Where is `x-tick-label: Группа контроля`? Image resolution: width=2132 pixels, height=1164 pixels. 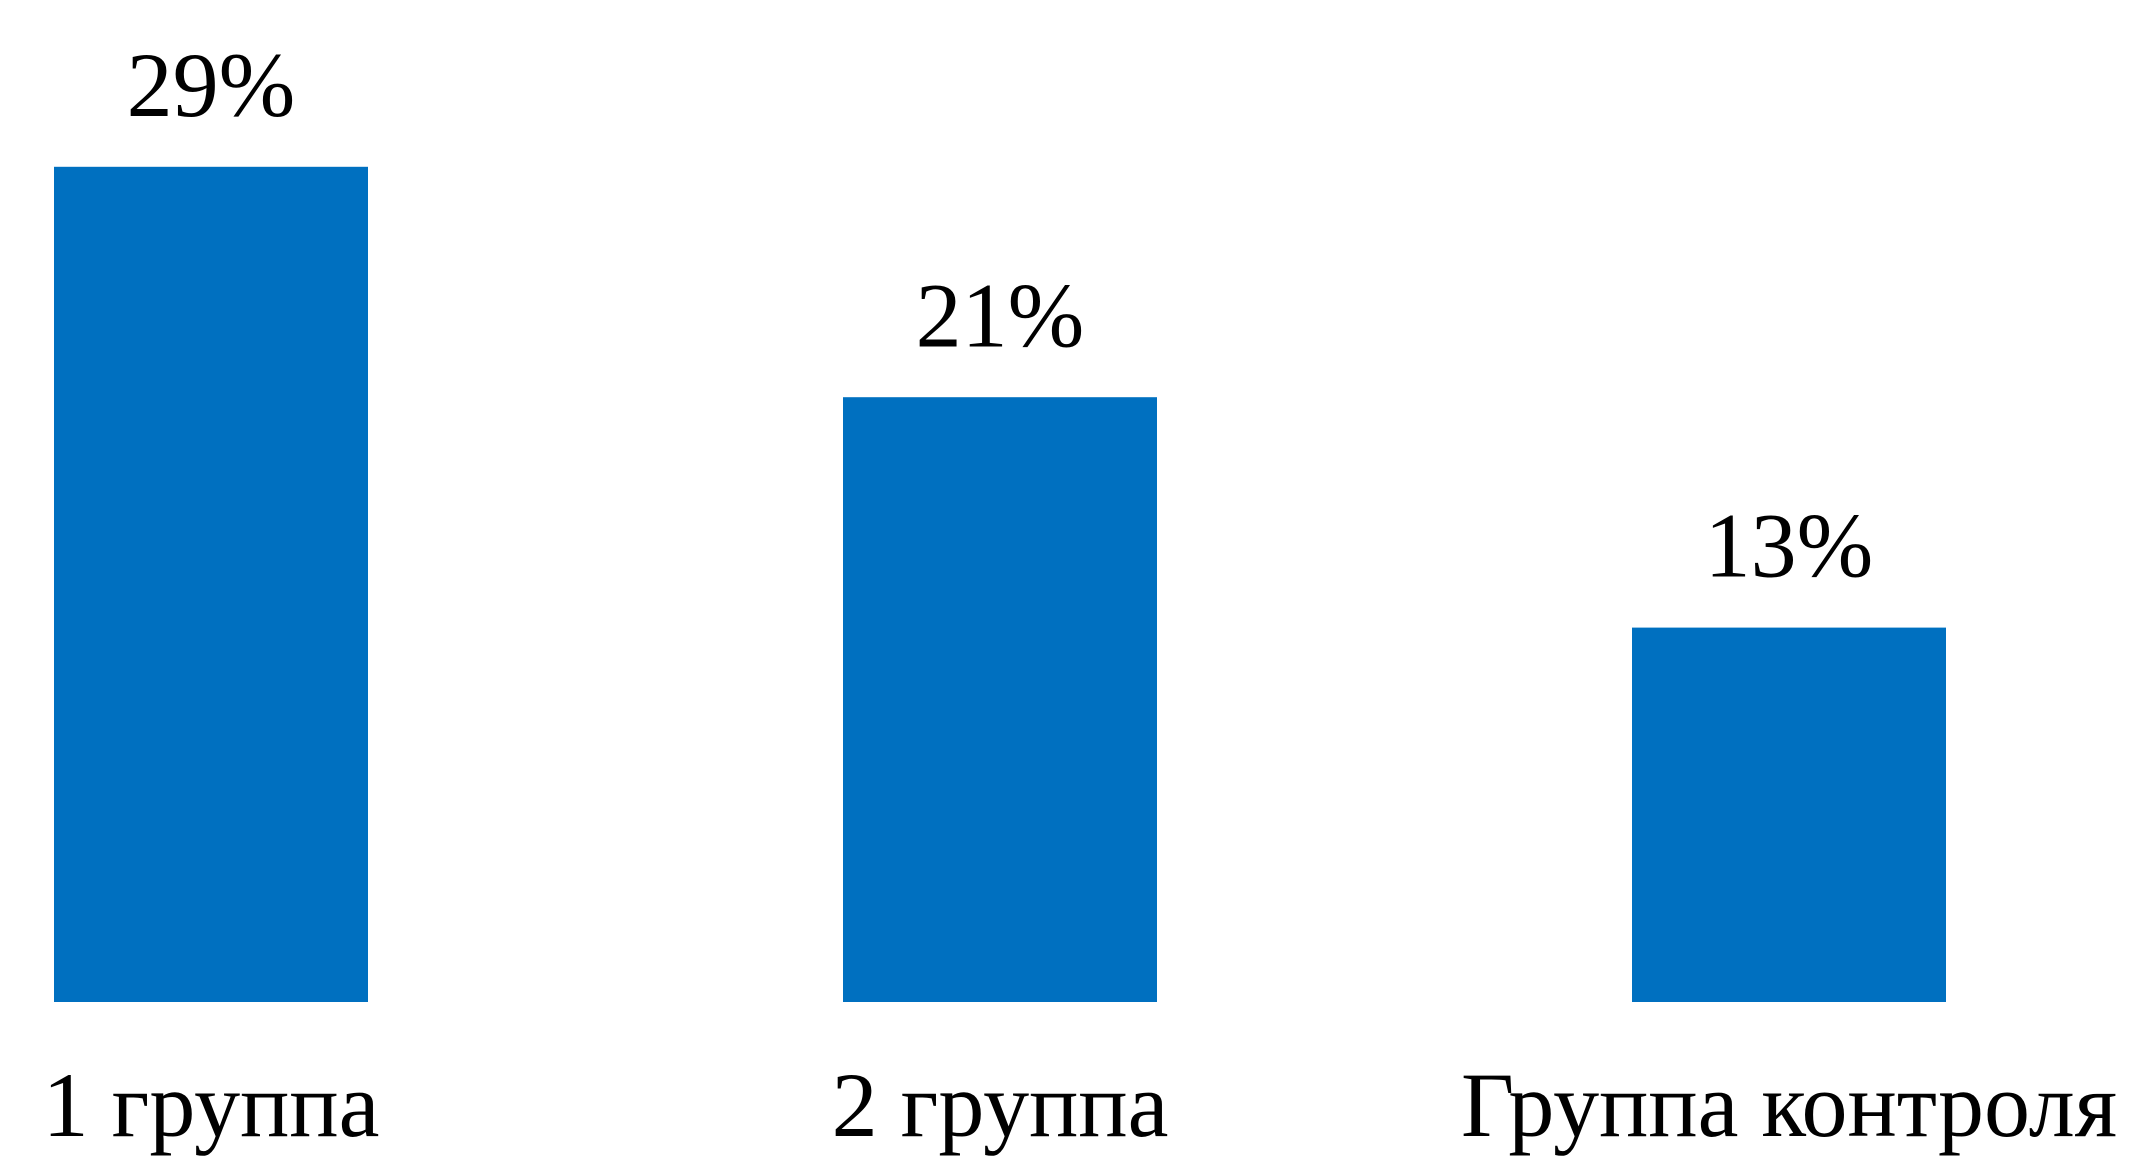 x-tick-label: Группа контроля is located at coordinates (1789, 1105).